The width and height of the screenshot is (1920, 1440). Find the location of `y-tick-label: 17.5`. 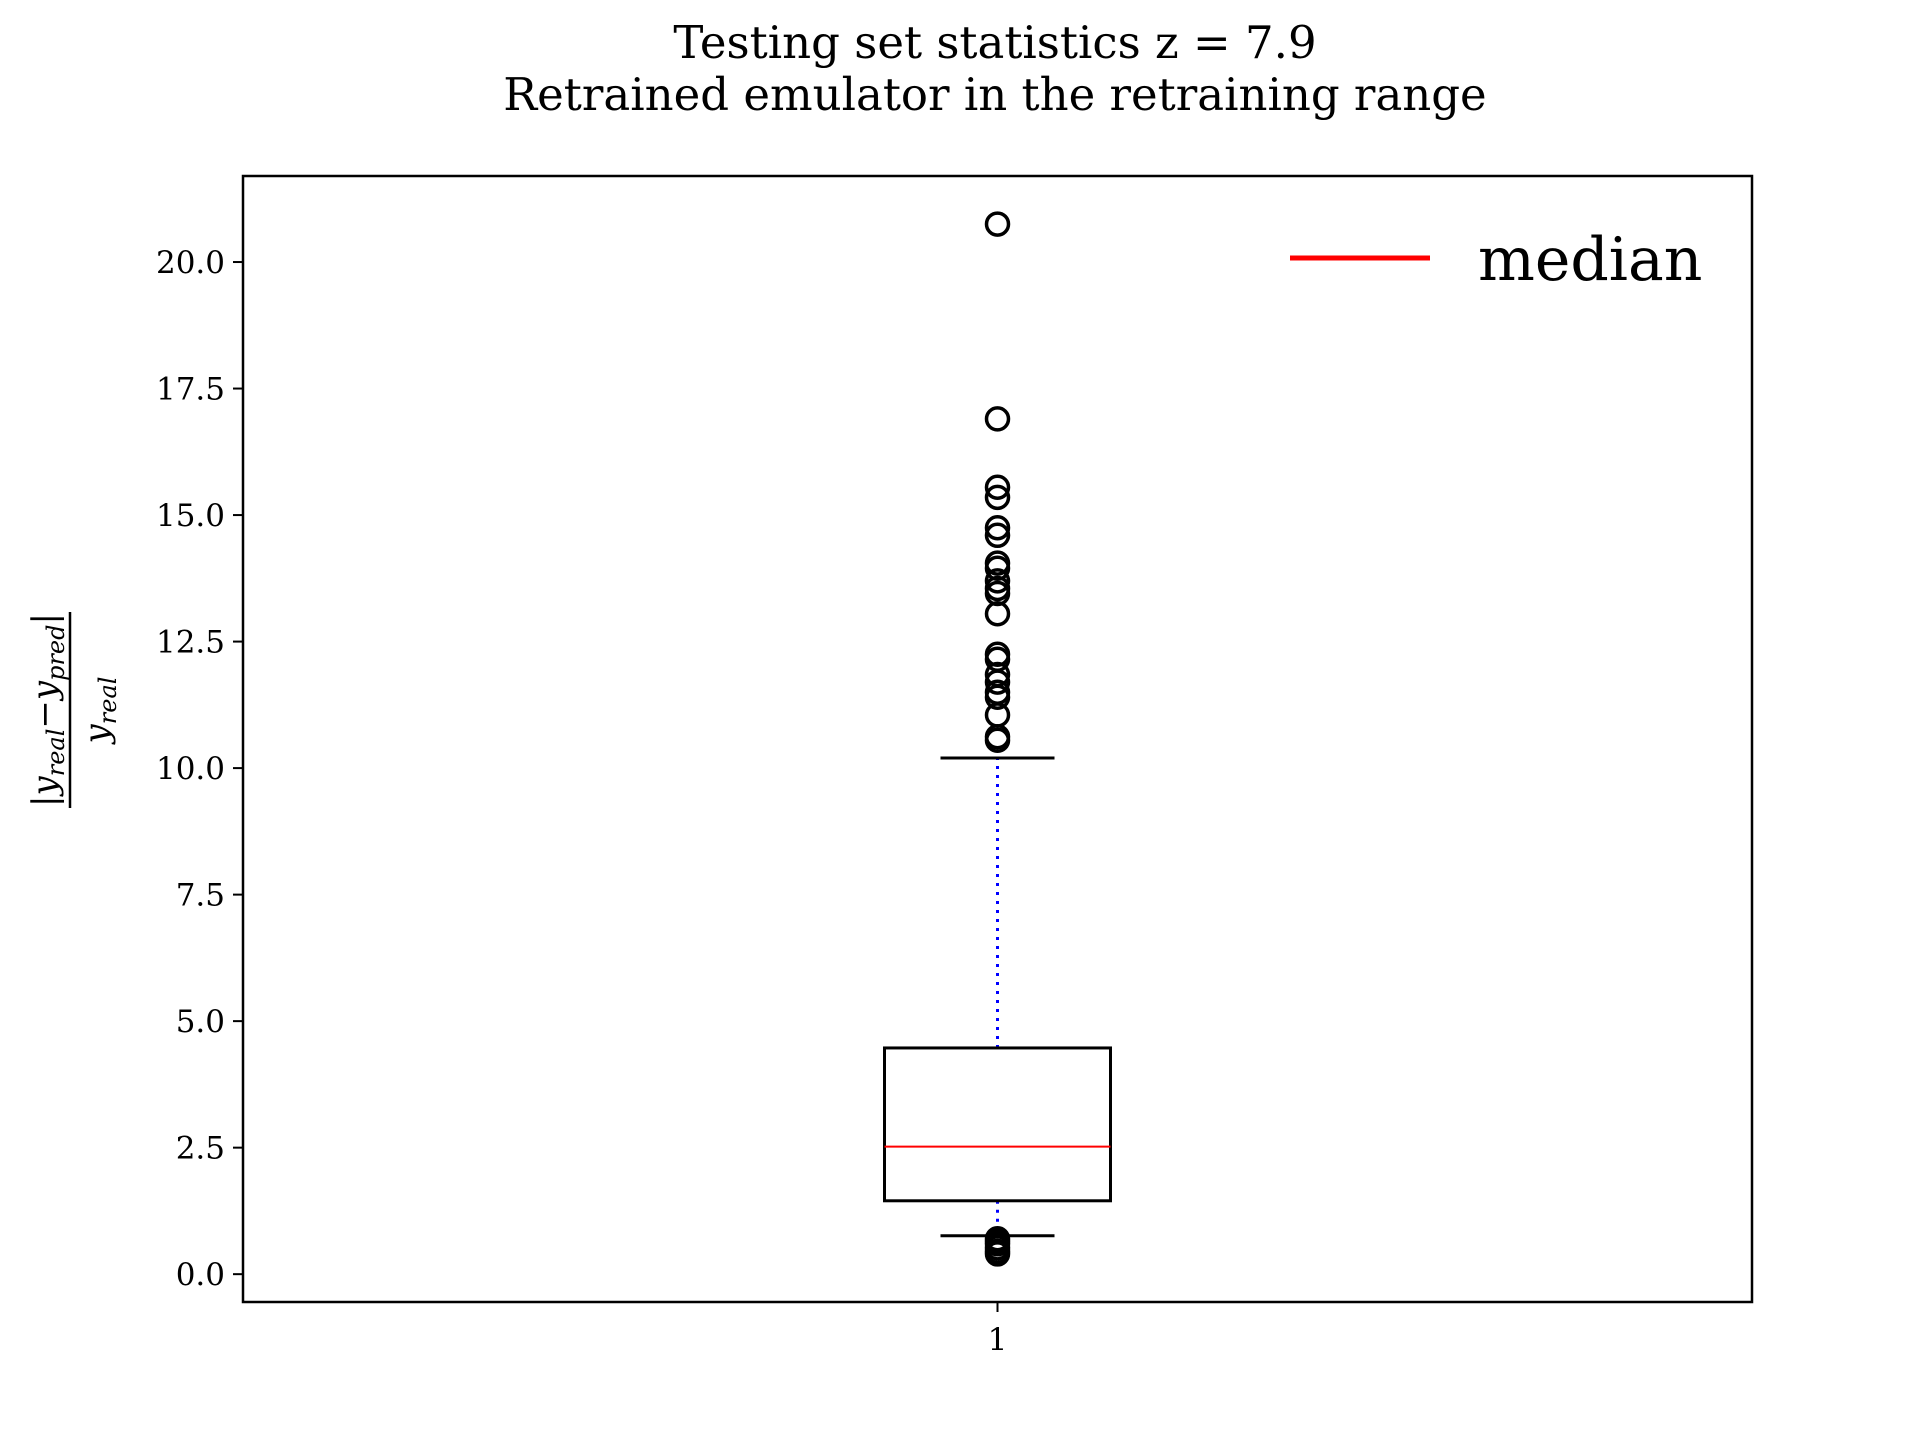

y-tick-label: 17.5 is located at coordinates (190, 390).